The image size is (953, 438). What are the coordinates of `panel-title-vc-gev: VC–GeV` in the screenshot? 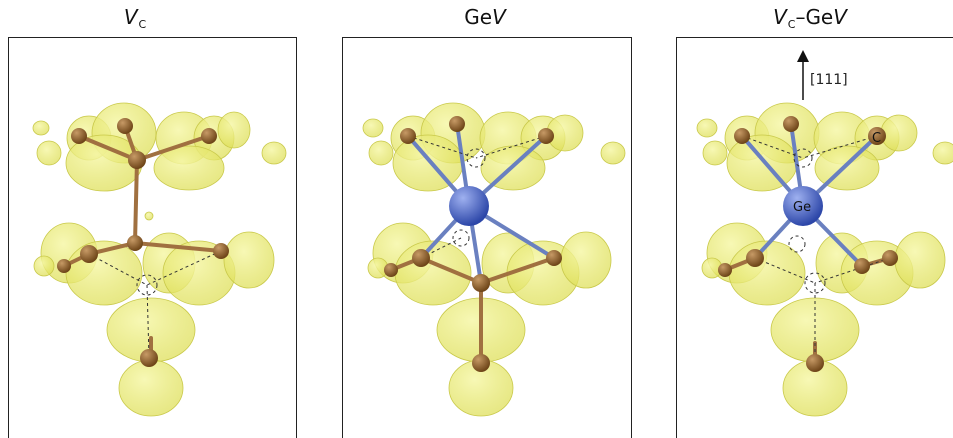 It's located at (810, 17).